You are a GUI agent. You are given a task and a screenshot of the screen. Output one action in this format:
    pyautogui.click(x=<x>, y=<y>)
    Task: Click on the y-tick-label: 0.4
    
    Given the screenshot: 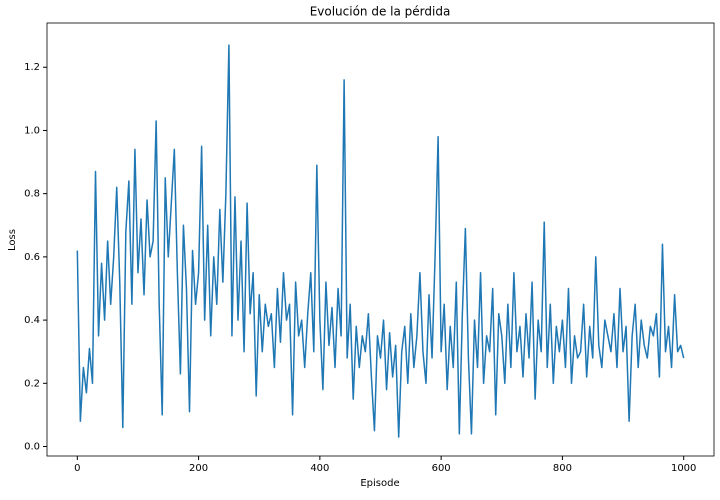 What is the action you would take?
    pyautogui.click(x=32, y=320)
    